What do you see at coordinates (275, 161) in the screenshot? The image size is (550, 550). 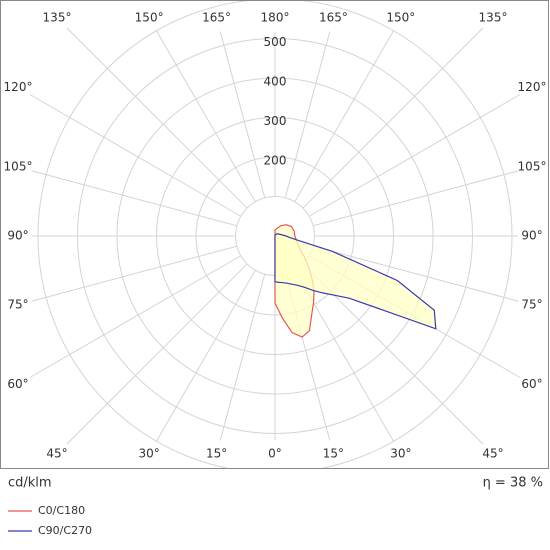 I see `radius-label: 200` at bounding box center [275, 161].